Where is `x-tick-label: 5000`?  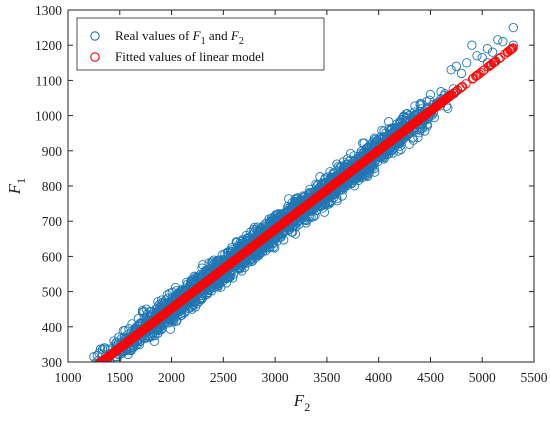 x-tick-label: 5000 is located at coordinates (482, 377).